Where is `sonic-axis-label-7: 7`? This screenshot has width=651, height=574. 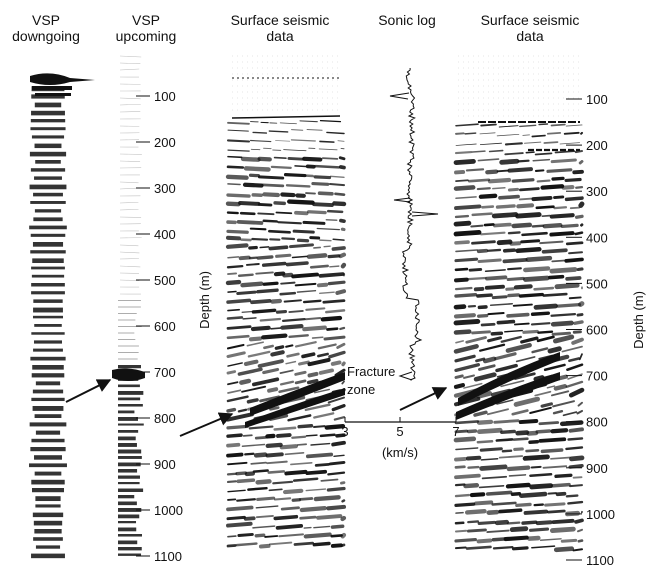 sonic-axis-label-7: 7 is located at coordinates (455, 431).